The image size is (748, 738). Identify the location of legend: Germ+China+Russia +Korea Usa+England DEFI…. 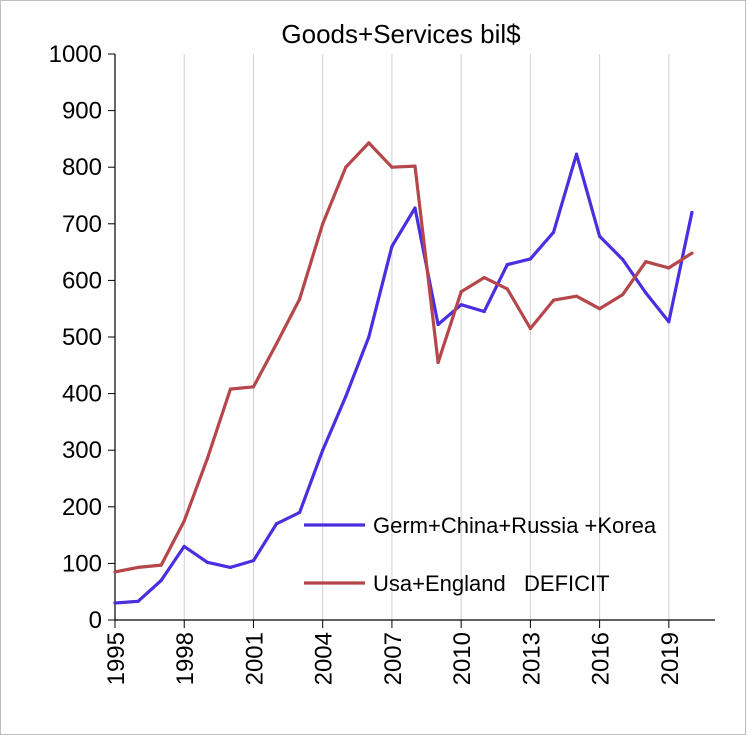
(480, 554).